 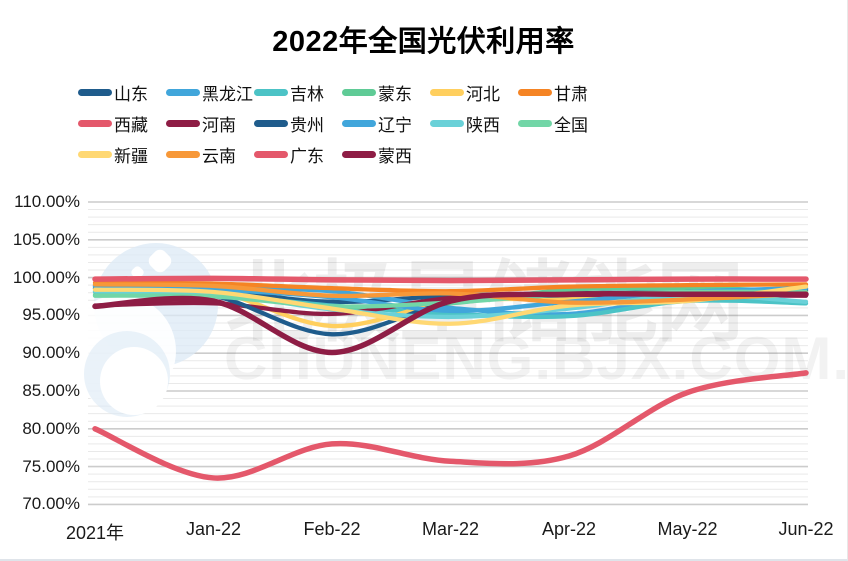 I want to click on legend-label: 蒙东, so click(x=395, y=94).